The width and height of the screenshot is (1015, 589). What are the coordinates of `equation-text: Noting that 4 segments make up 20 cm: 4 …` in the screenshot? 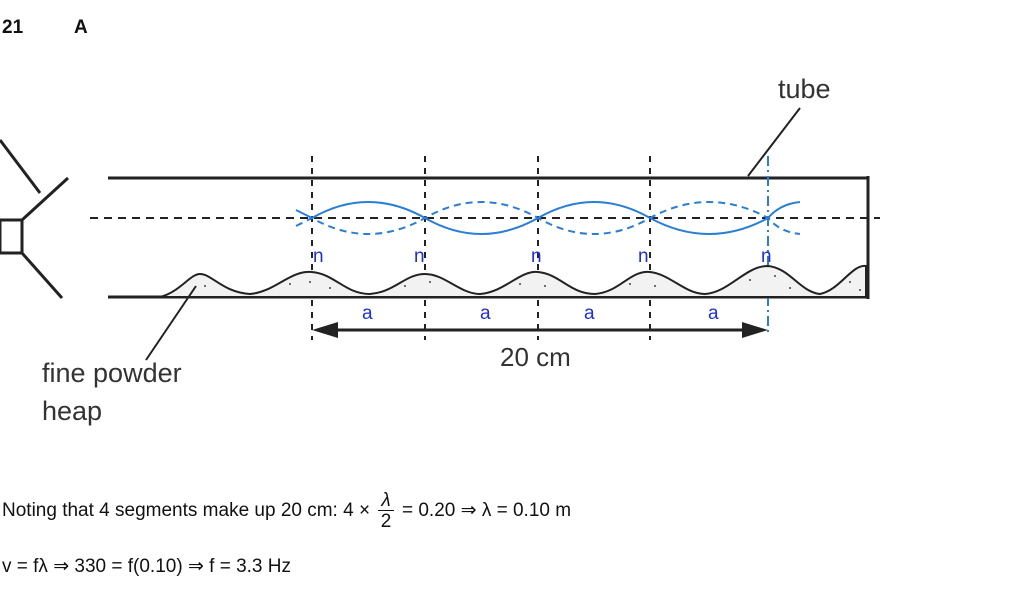 It's located at (186, 511).